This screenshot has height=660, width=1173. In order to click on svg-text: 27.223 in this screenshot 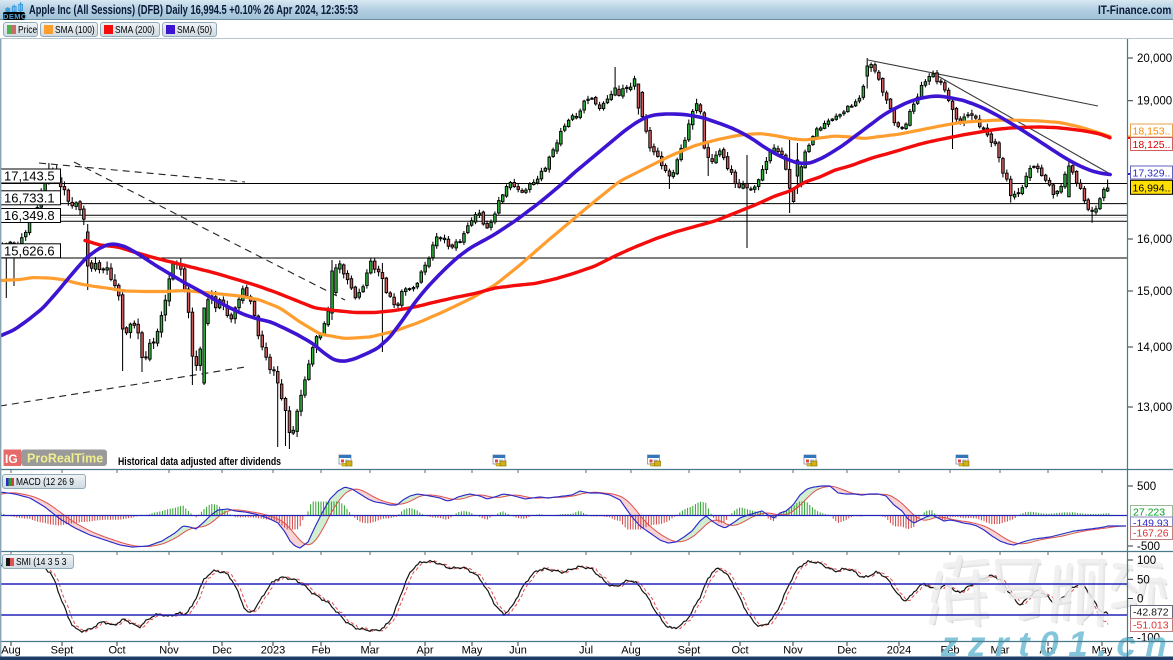, I will do `click(1149, 513)`.